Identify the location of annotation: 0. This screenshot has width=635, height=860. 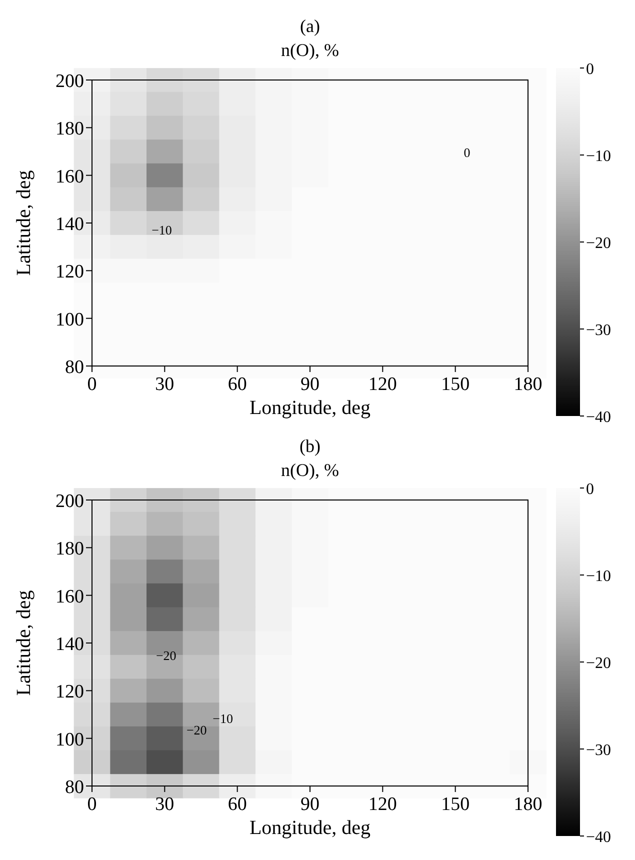
(467, 152).